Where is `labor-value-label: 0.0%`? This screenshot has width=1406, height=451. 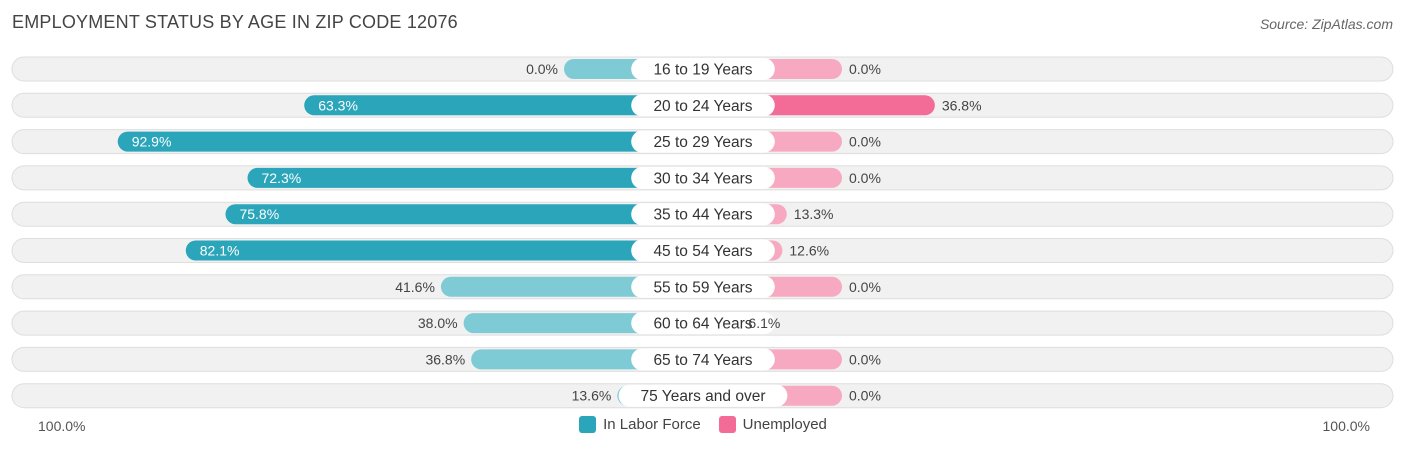 labor-value-label: 0.0% is located at coordinates (542, 69).